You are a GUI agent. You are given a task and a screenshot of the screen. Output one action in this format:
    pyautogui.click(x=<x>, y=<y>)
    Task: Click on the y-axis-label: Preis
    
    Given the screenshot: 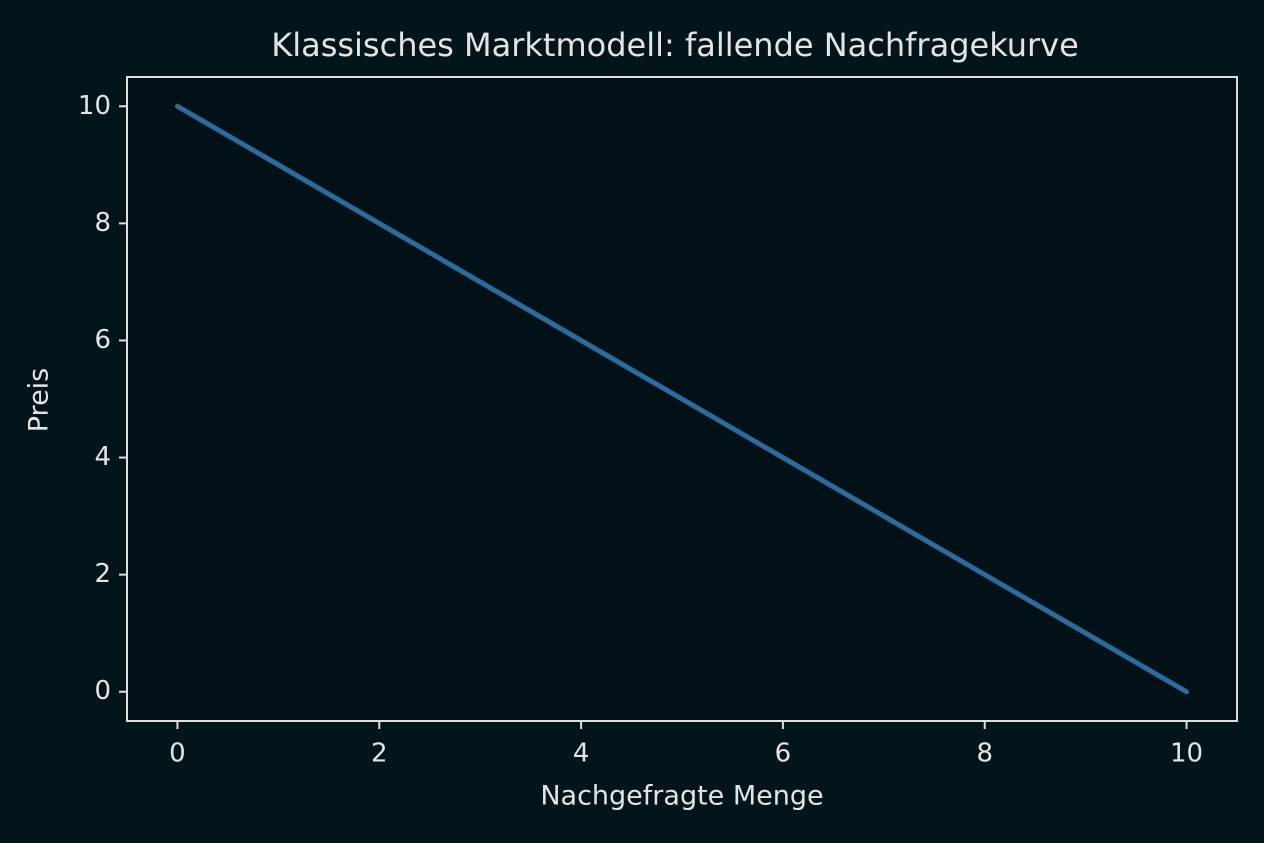 What is the action you would take?
    pyautogui.click(x=39, y=400)
    